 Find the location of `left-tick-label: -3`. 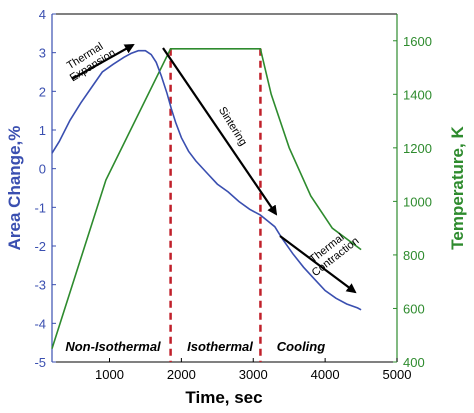

left-tick-label: -3 is located at coordinates (40, 285).